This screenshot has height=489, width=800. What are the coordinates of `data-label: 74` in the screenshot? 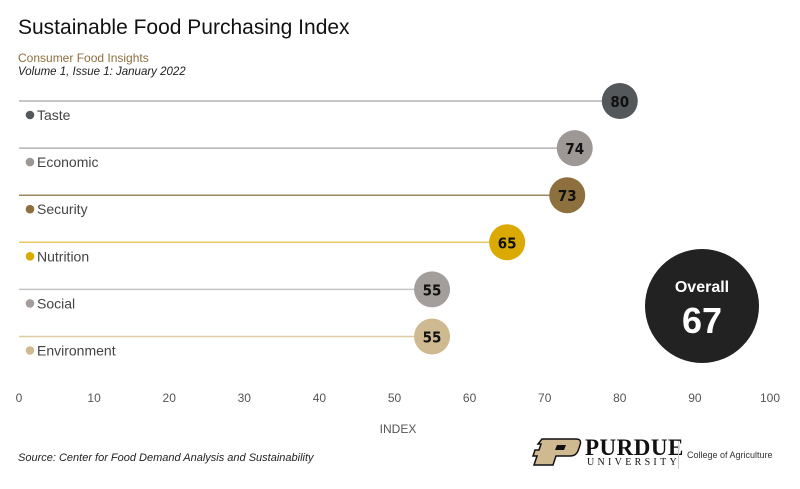 It's located at (574, 149).